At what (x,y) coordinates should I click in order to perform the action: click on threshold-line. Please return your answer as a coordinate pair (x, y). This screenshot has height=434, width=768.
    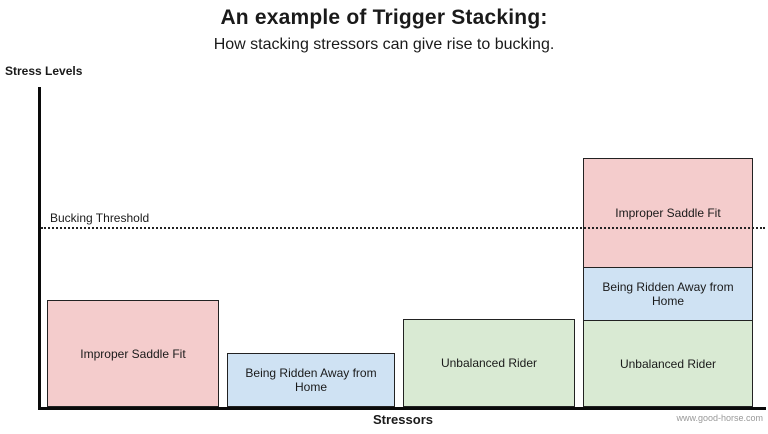
    Looking at the image, I should click on (403, 228).